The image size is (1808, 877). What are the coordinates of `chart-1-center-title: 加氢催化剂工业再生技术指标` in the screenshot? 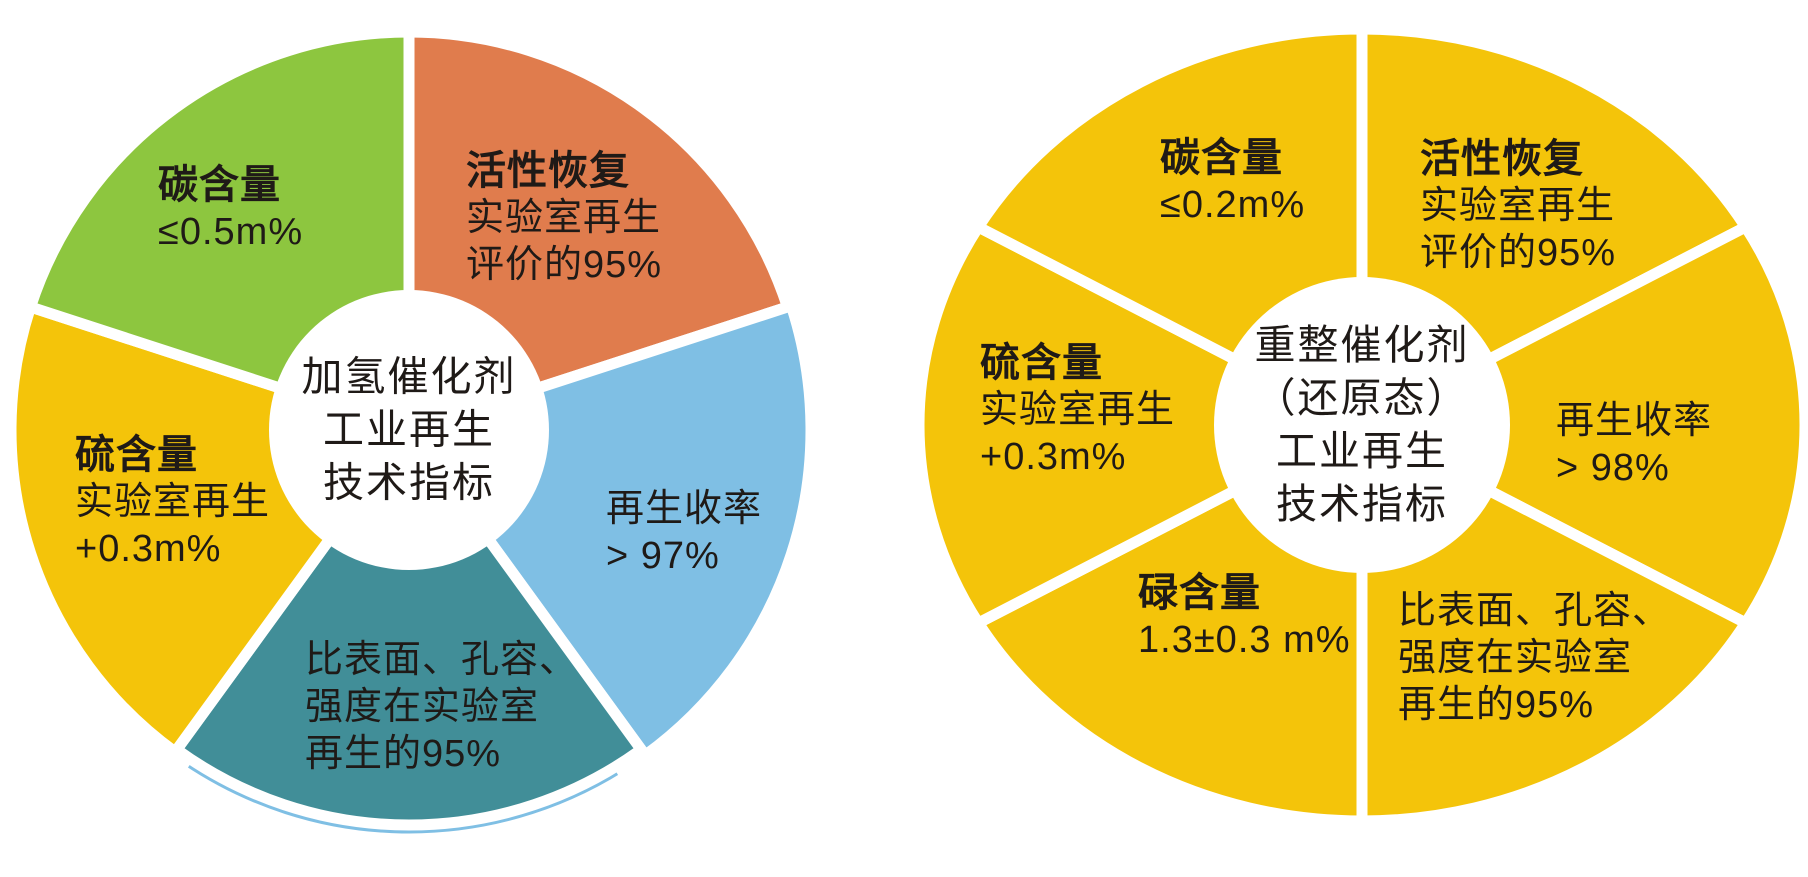 It's located at (409, 430).